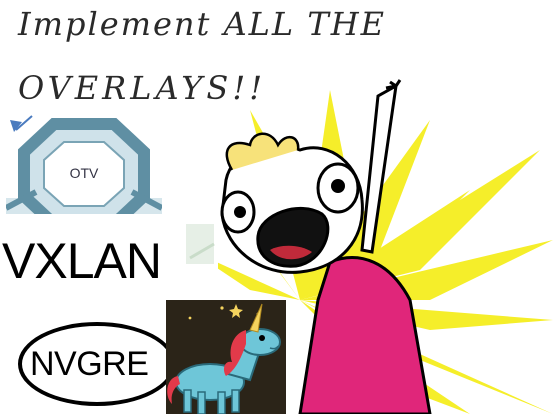  I want to click on character-shirt, so click(365, 335).